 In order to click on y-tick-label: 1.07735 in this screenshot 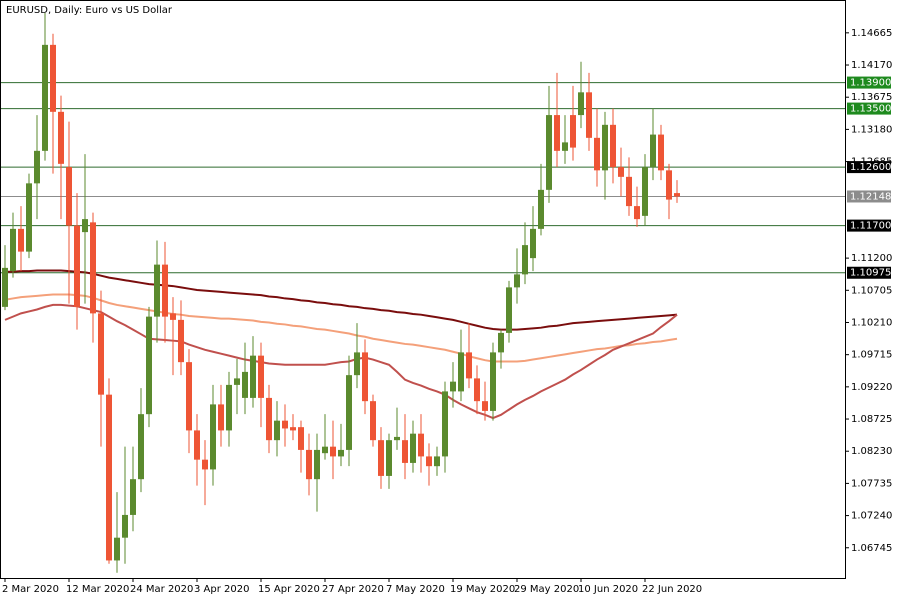, I will do `click(871, 483)`.